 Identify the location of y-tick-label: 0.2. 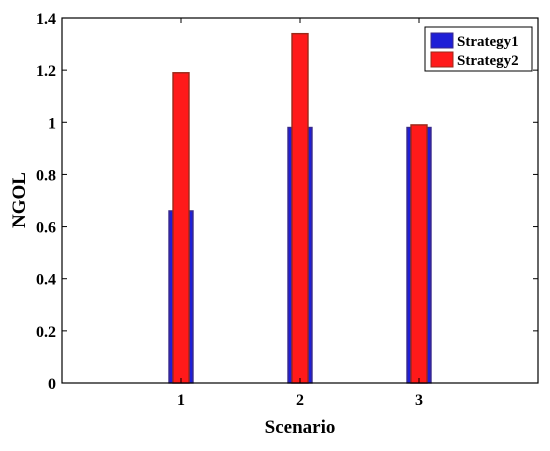
(46, 332).